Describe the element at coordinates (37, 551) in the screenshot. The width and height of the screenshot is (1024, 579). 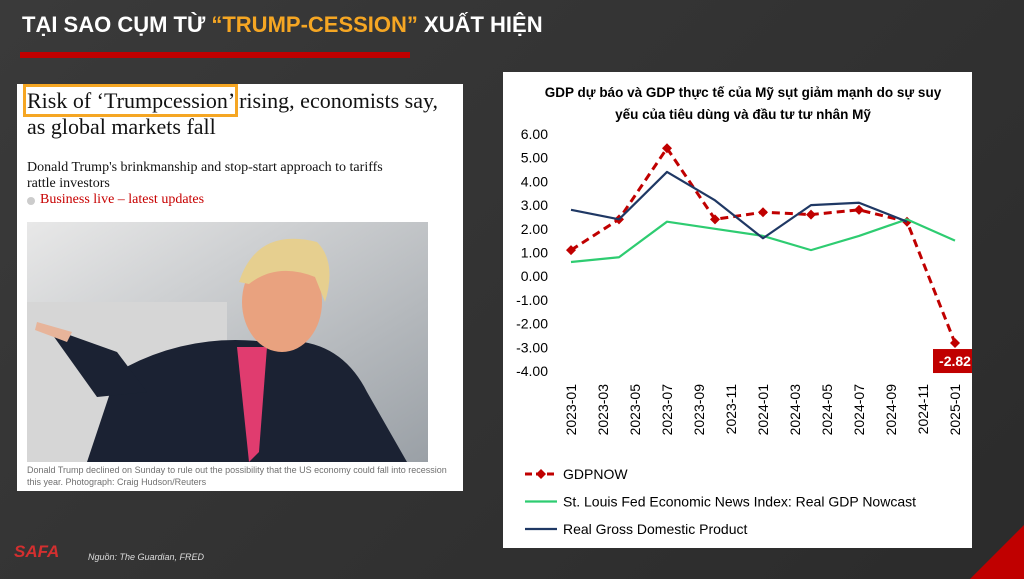
I see `logo: SAFA` at that location.